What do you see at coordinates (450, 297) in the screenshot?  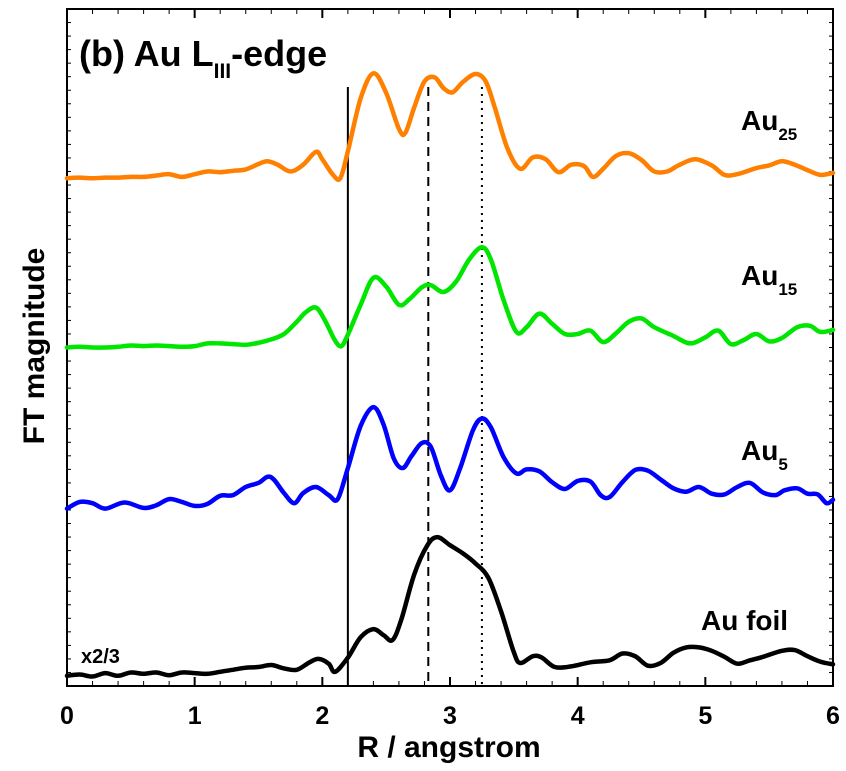 I see `series-line-au15` at bounding box center [450, 297].